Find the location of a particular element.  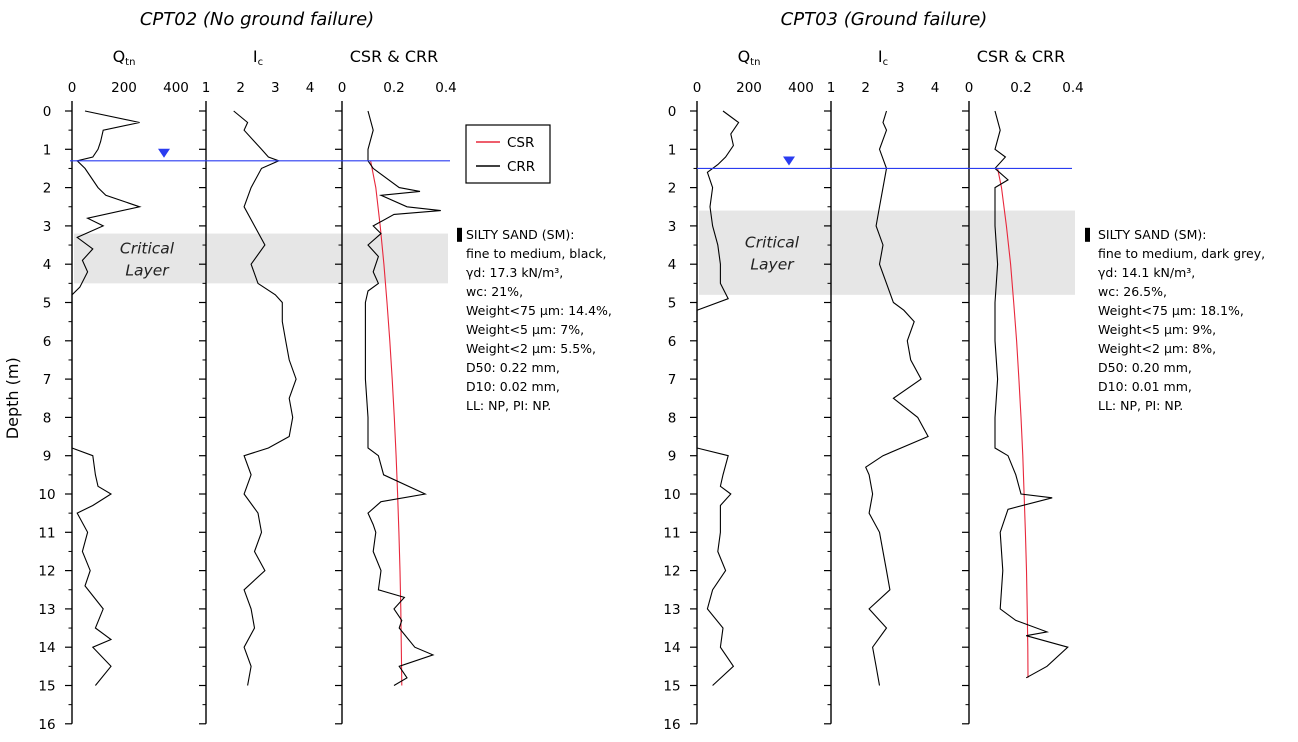

panel-title: CSR & CRR is located at coordinates (394, 56).